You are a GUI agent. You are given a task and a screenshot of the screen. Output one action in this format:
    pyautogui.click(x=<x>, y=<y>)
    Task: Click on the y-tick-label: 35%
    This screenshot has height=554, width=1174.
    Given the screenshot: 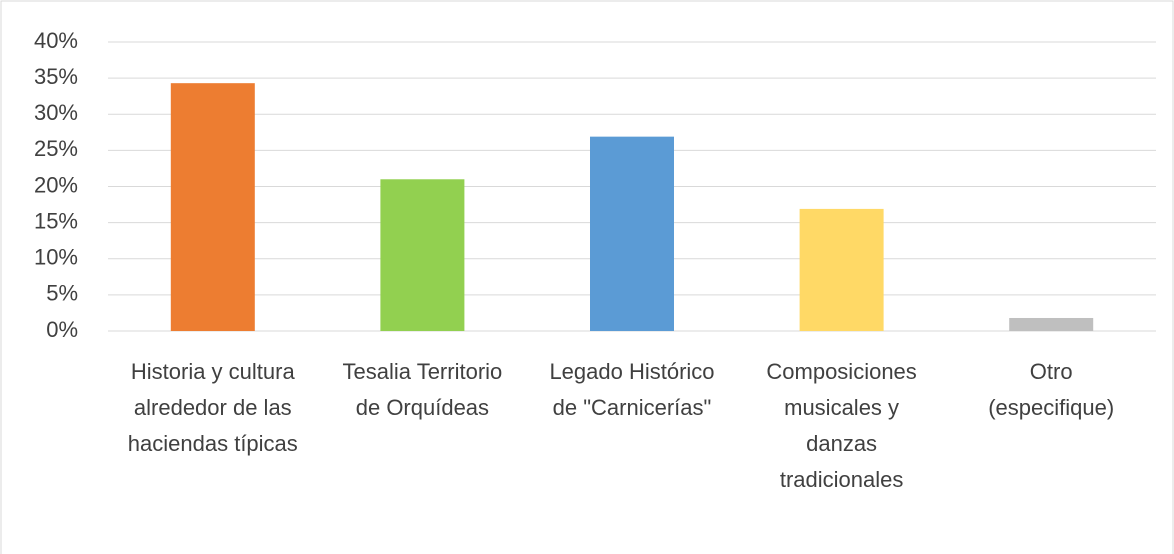 What is the action you would take?
    pyautogui.click(x=56, y=76)
    